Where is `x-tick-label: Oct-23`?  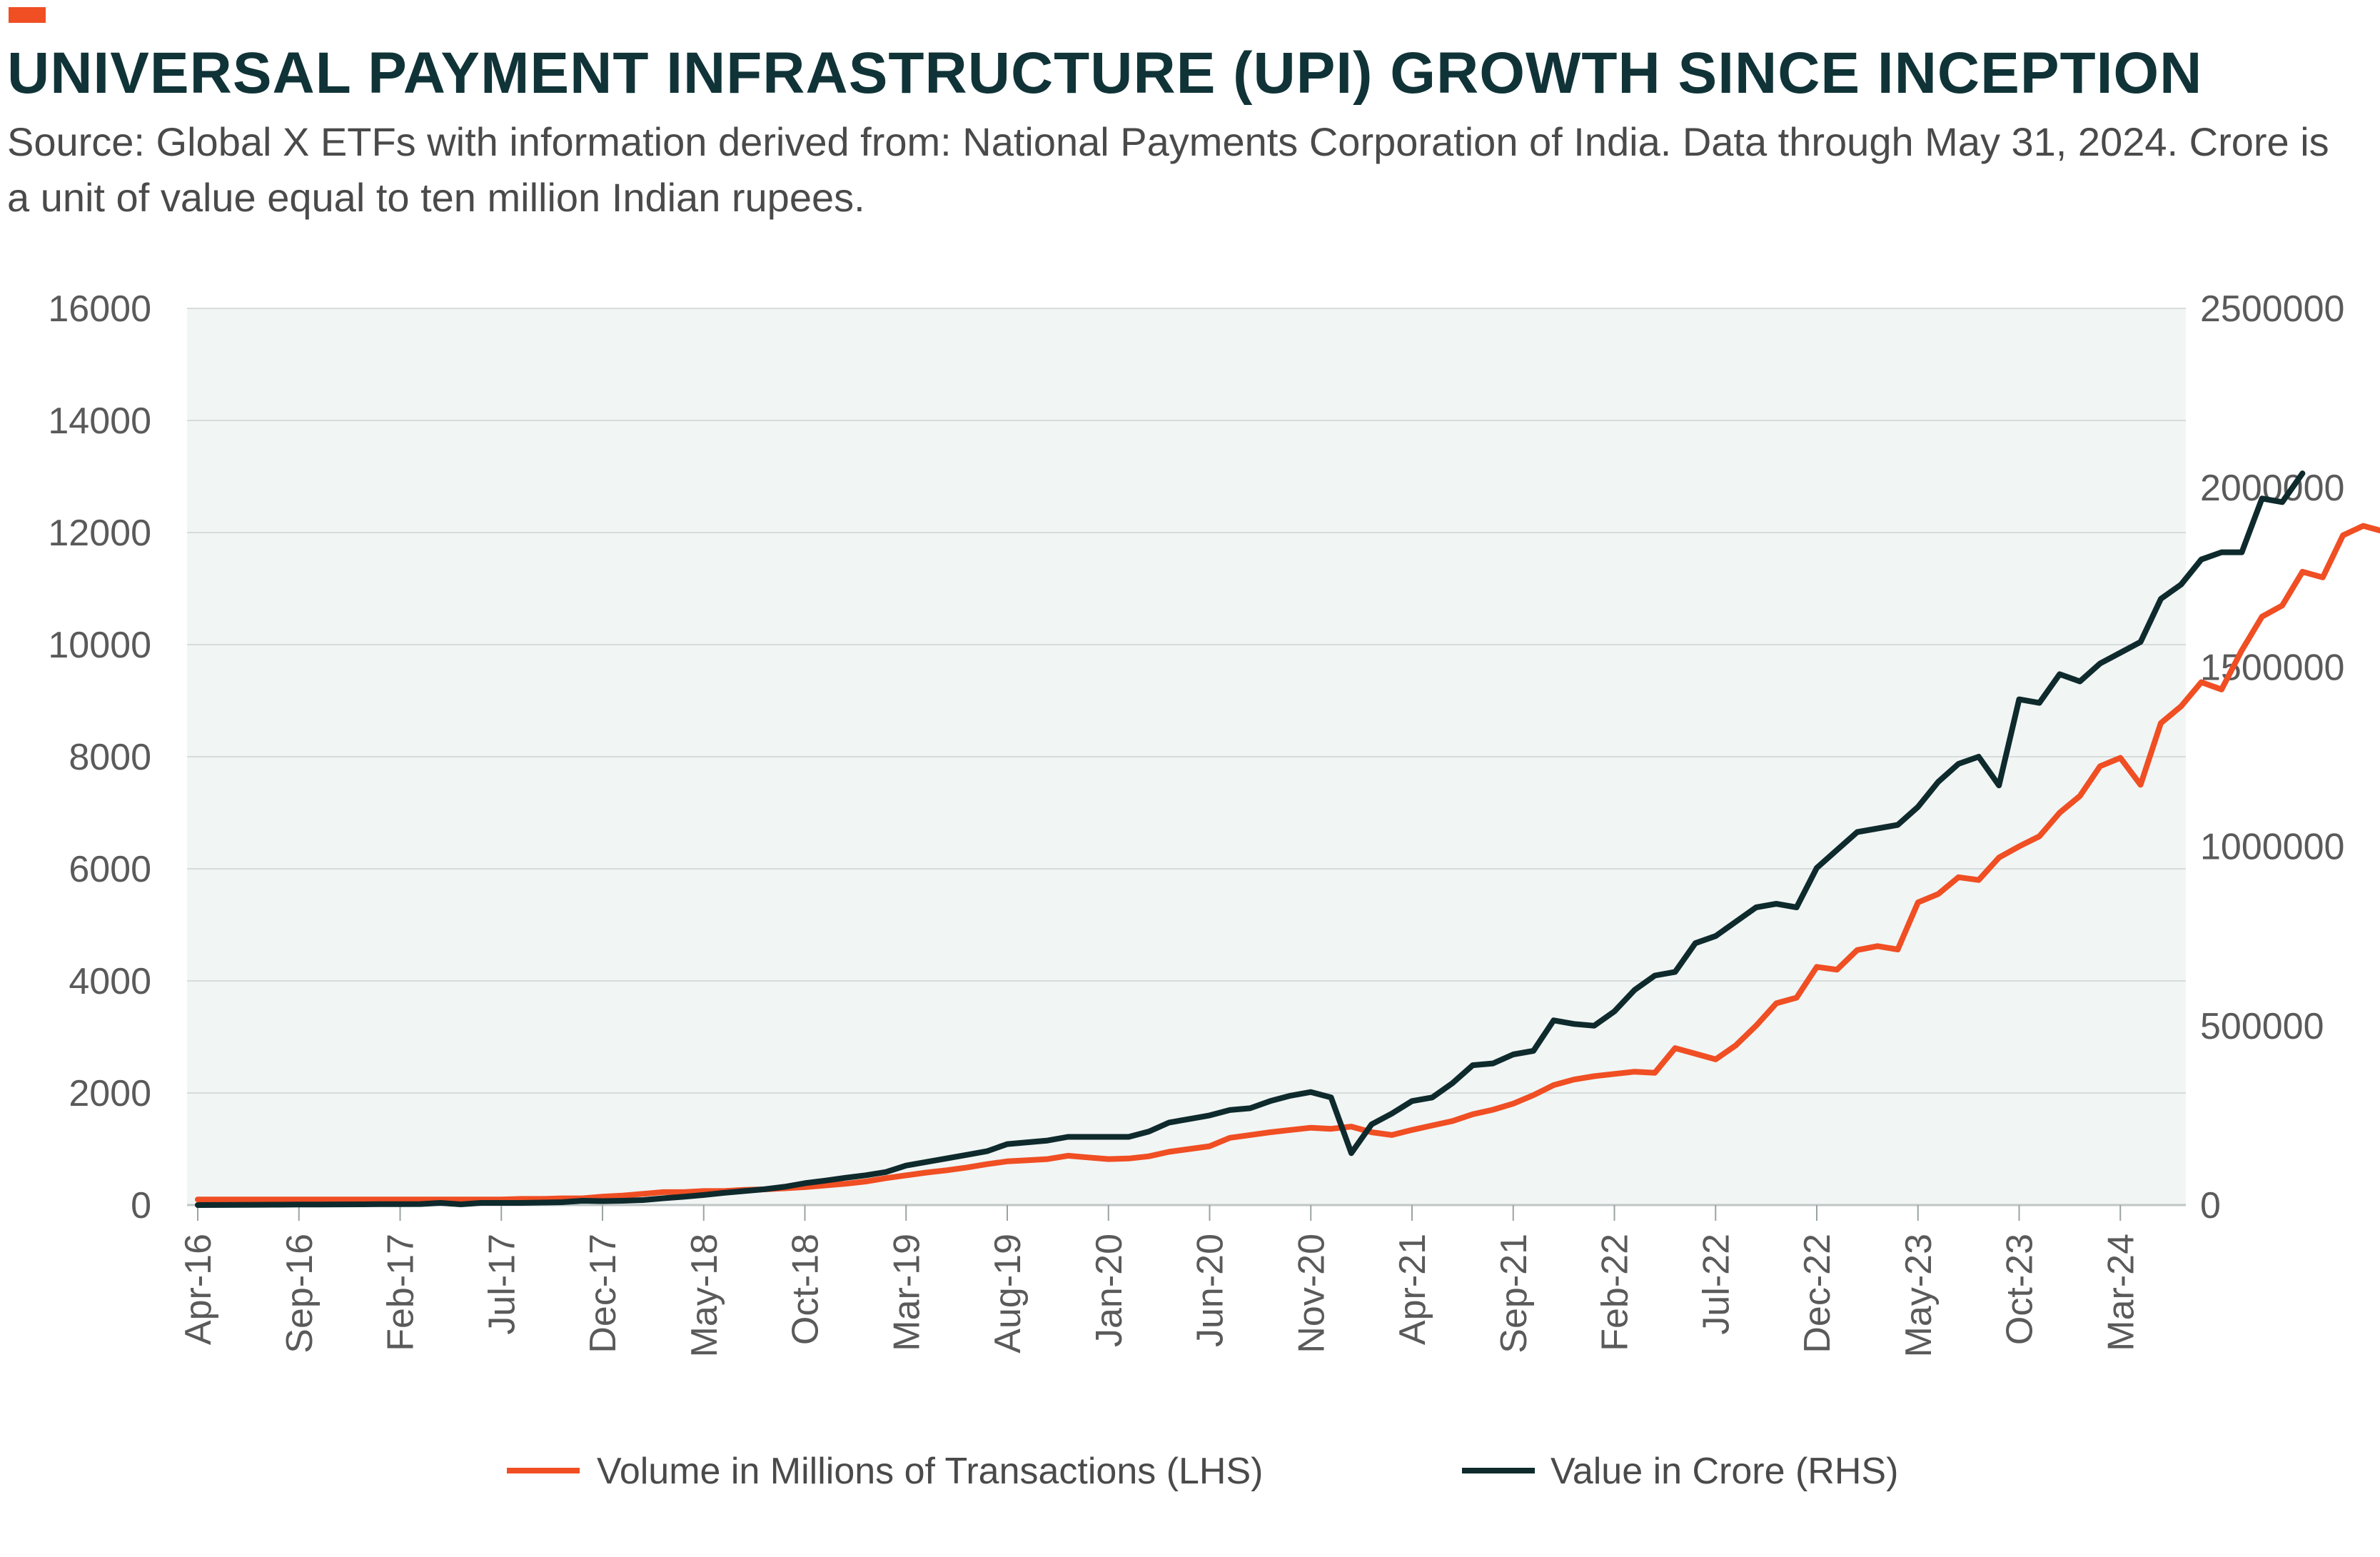
x-tick-label: Oct-23 is located at coordinates (2020, 1289).